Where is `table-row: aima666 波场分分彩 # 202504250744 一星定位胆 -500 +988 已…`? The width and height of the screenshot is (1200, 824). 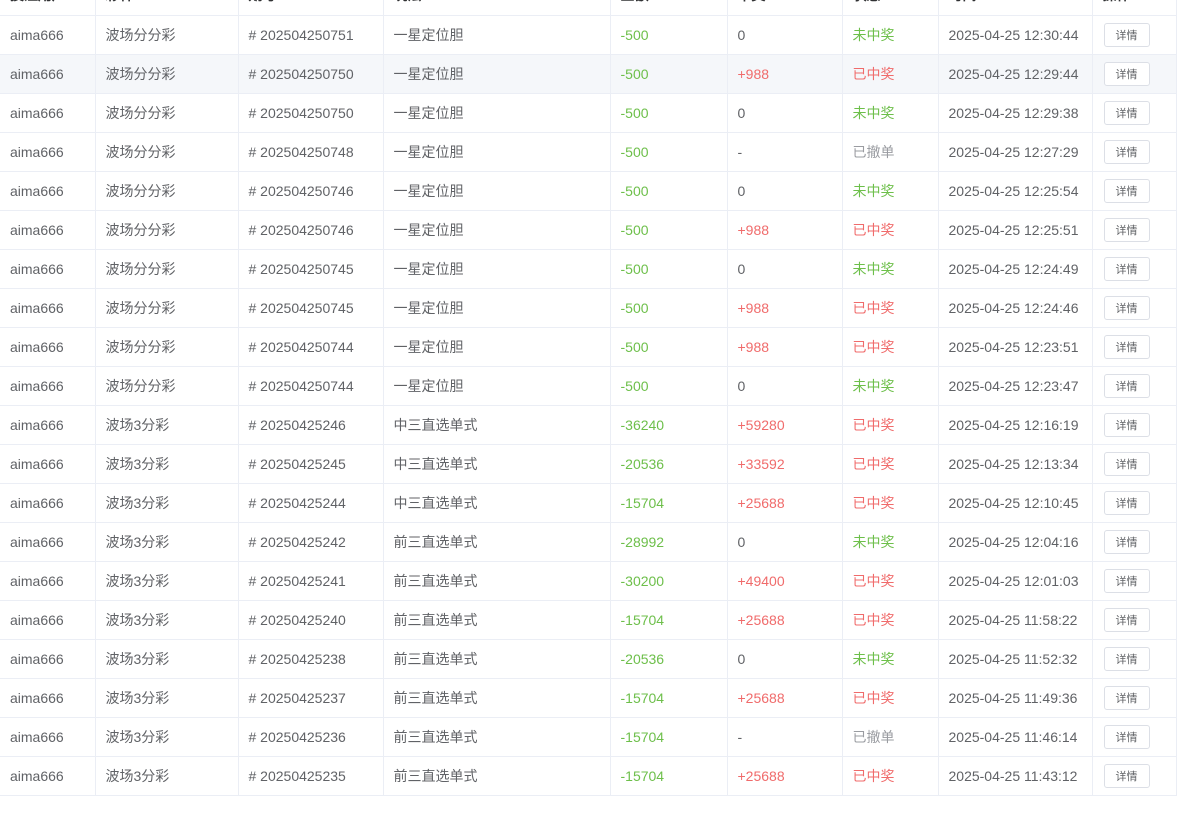
table-row: aima666 波场分分彩 # 202504250744 一星定位胆 -500 +988 已… is located at coordinates (588, 347).